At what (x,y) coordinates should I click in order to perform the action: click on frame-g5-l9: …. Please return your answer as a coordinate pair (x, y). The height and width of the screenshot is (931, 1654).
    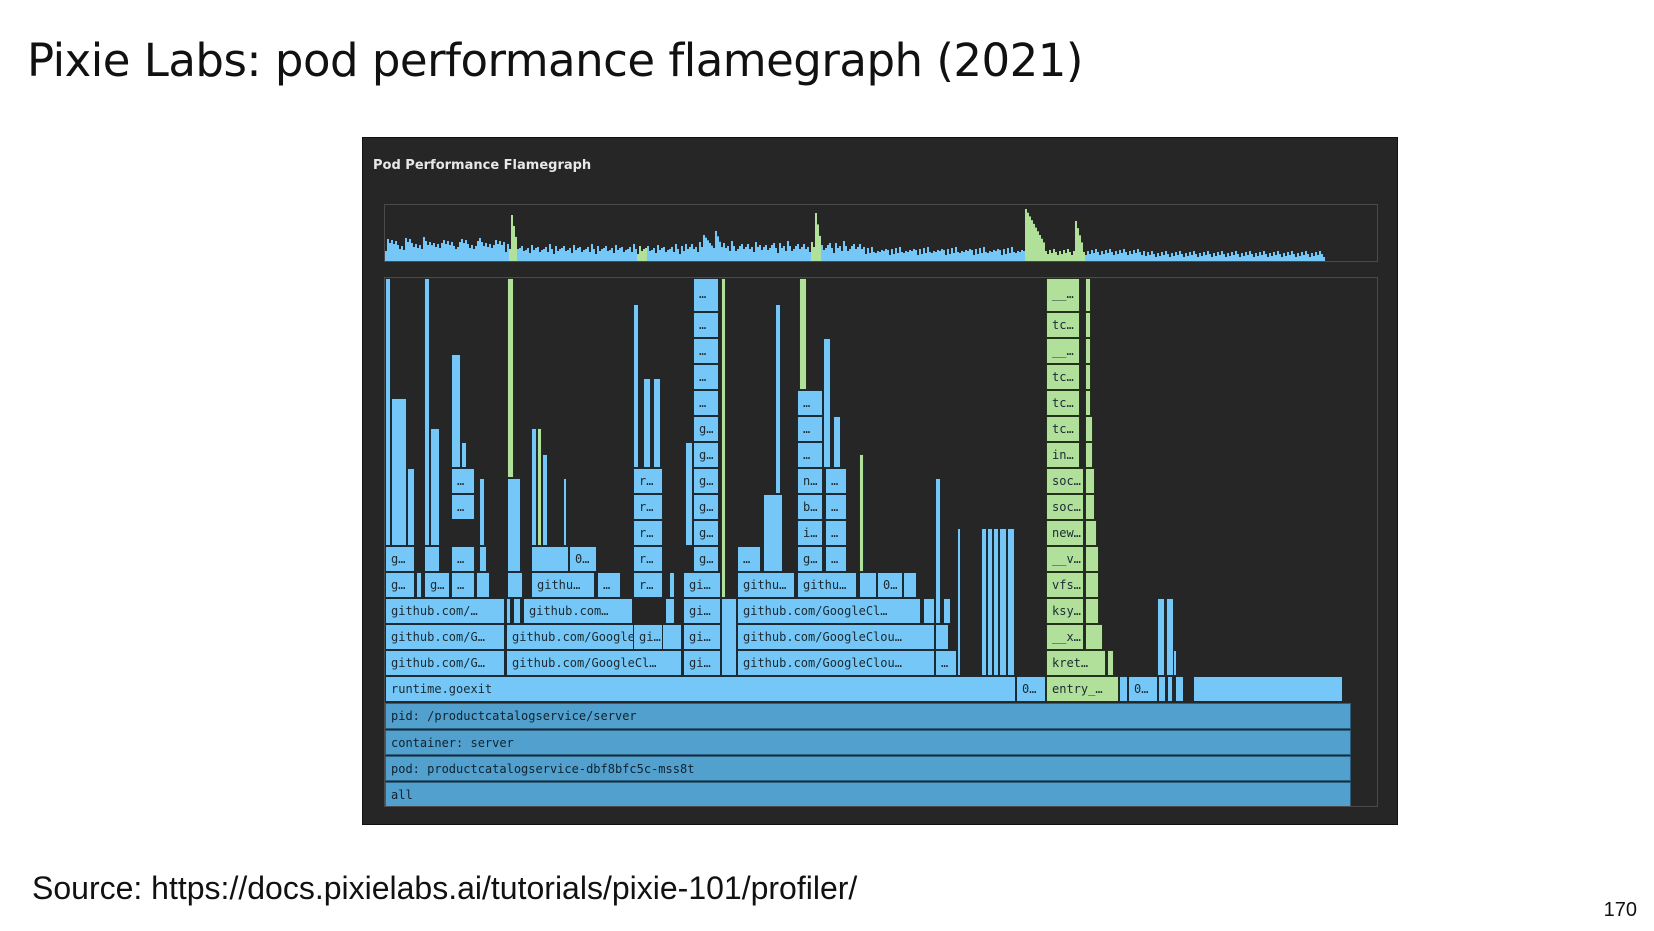
    Looking at the image, I should click on (810, 455).